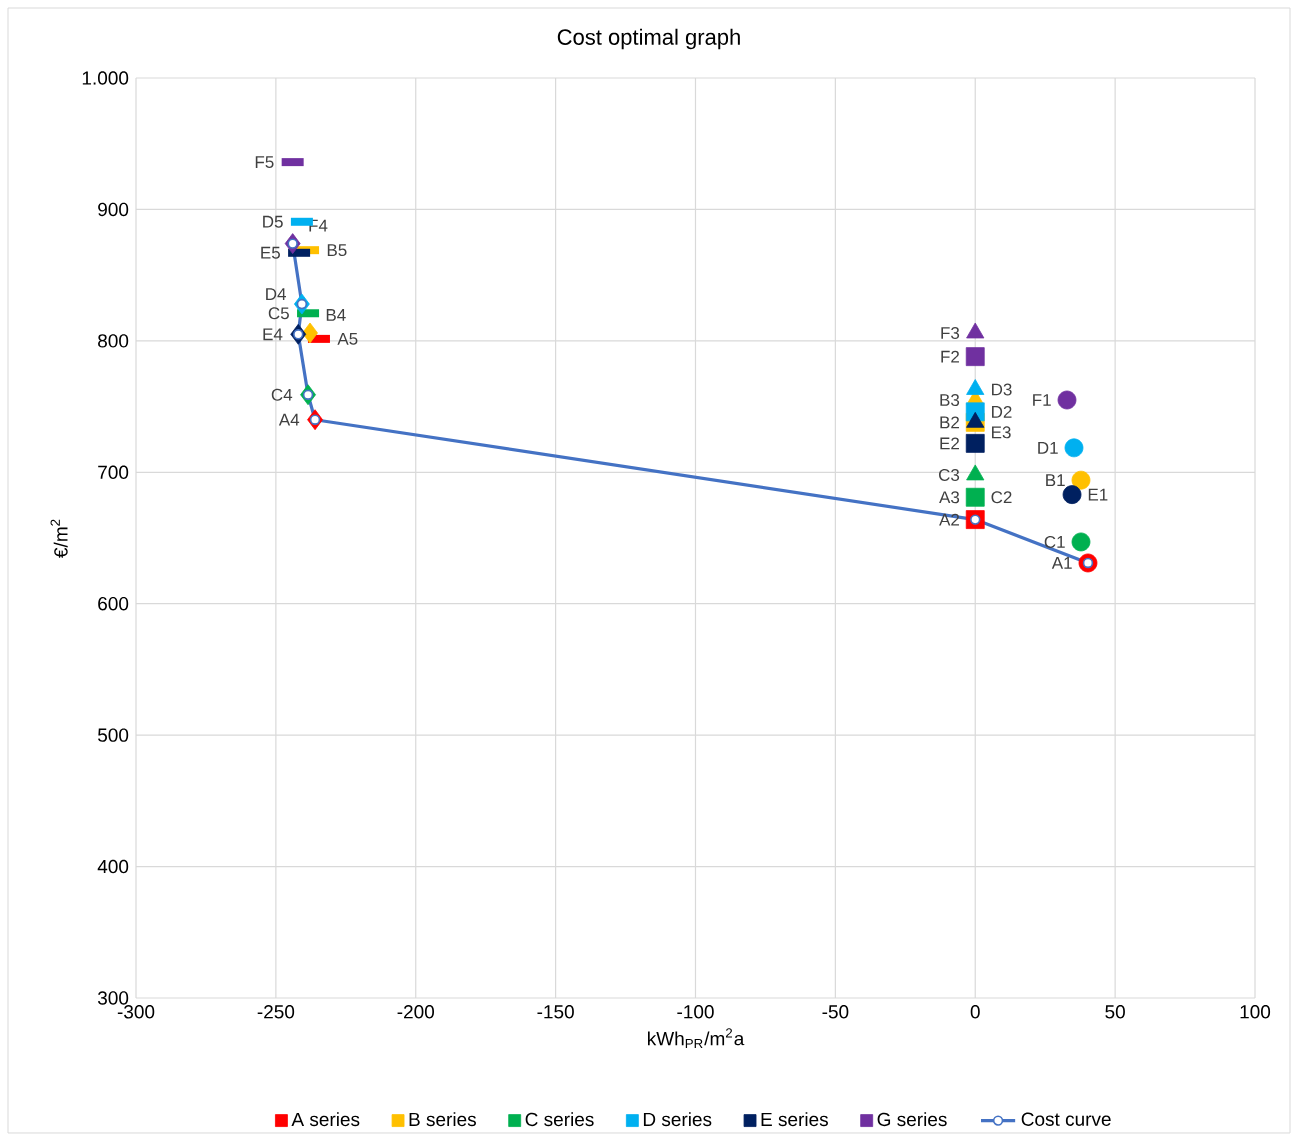 The width and height of the screenshot is (1298, 1137). What do you see at coordinates (695, 1012) in the screenshot?
I see `x-tick-label: -100` at bounding box center [695, 1012].